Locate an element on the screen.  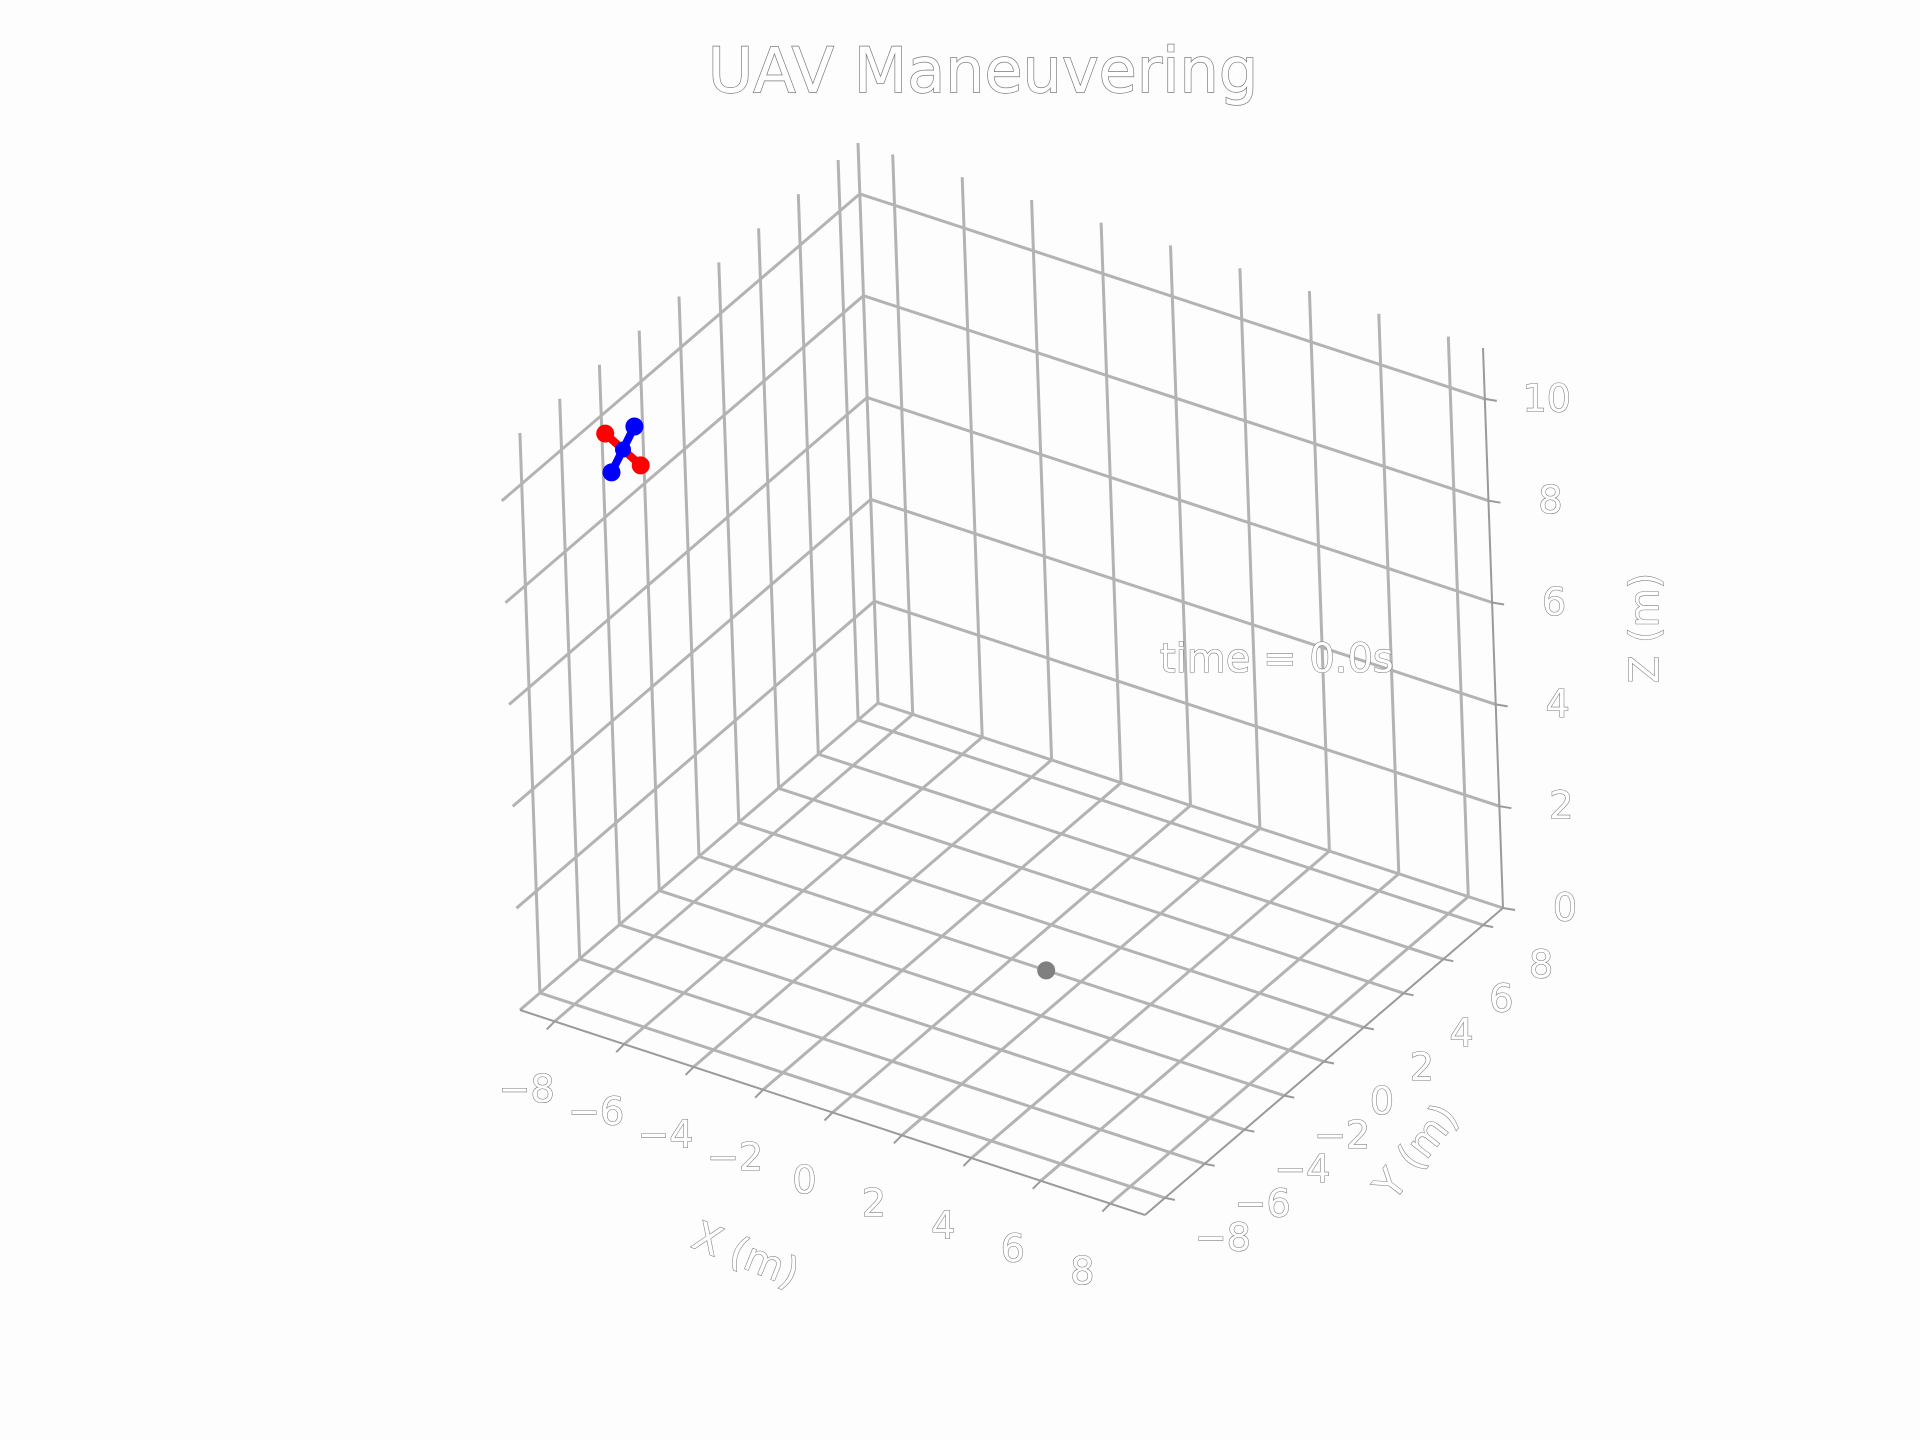
y-tick-label: −6 is located at coordinates (1263, 1203).